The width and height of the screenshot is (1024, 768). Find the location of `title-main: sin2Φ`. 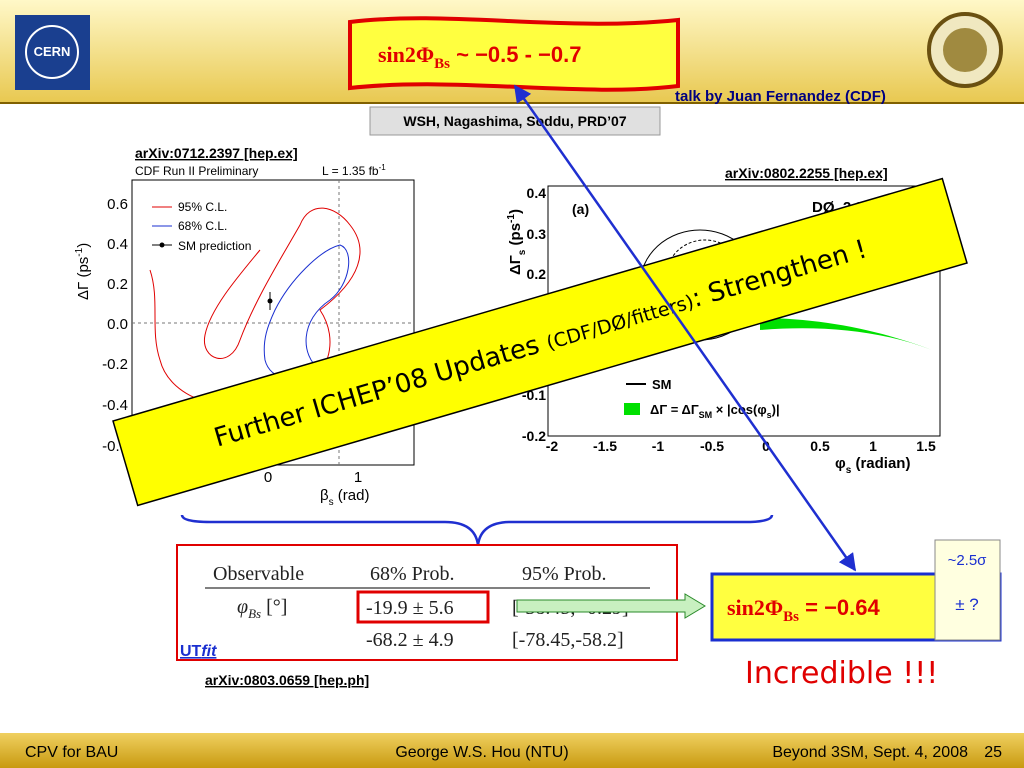

title-main: sin2Φ is located at coordinates (406, 54).